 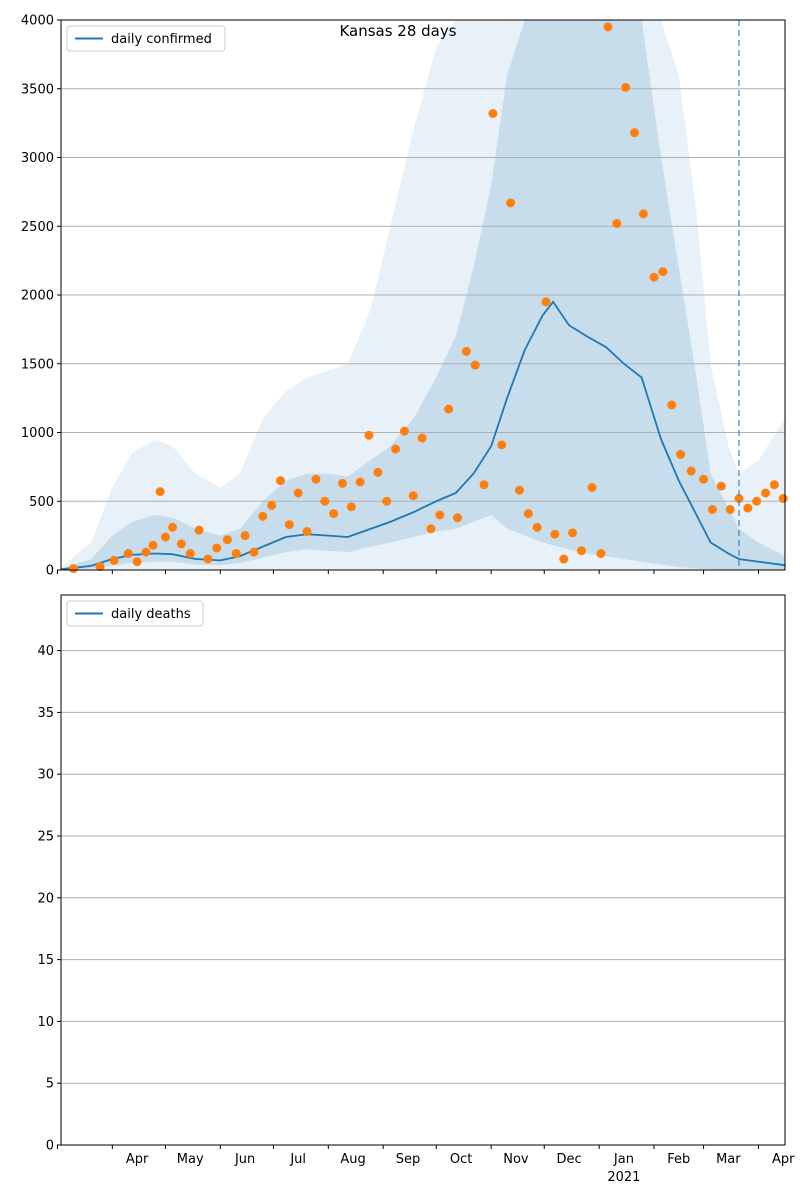 What do you see at coordinates (425, 1156) in the screenshot?
I see `x-ticks: Apr May Jun Jul Aug Sep Oct Nov Dec Jan Feb Mar Apr` at bounding box center [425, 1156].